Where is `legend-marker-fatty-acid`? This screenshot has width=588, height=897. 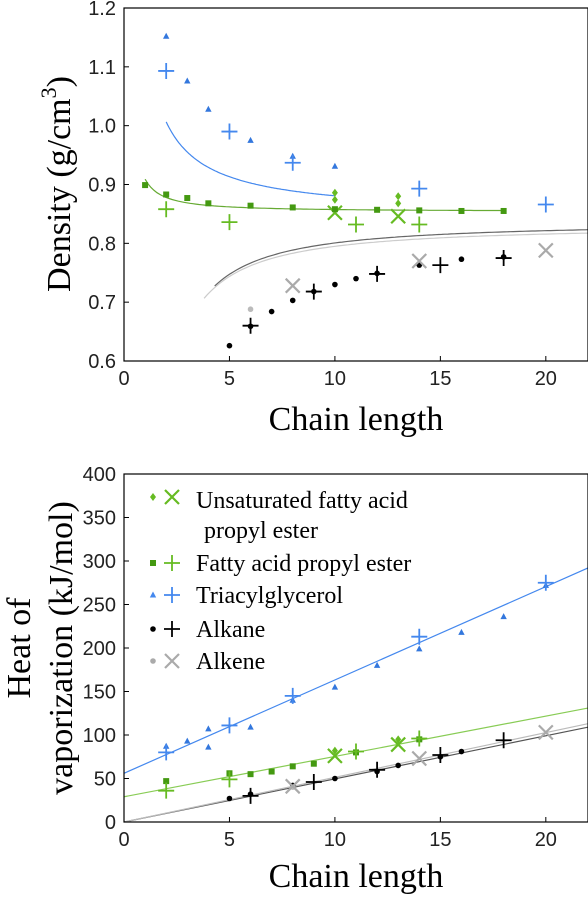 legend-marker-fatty-acid is located at coordinates (165, 563).